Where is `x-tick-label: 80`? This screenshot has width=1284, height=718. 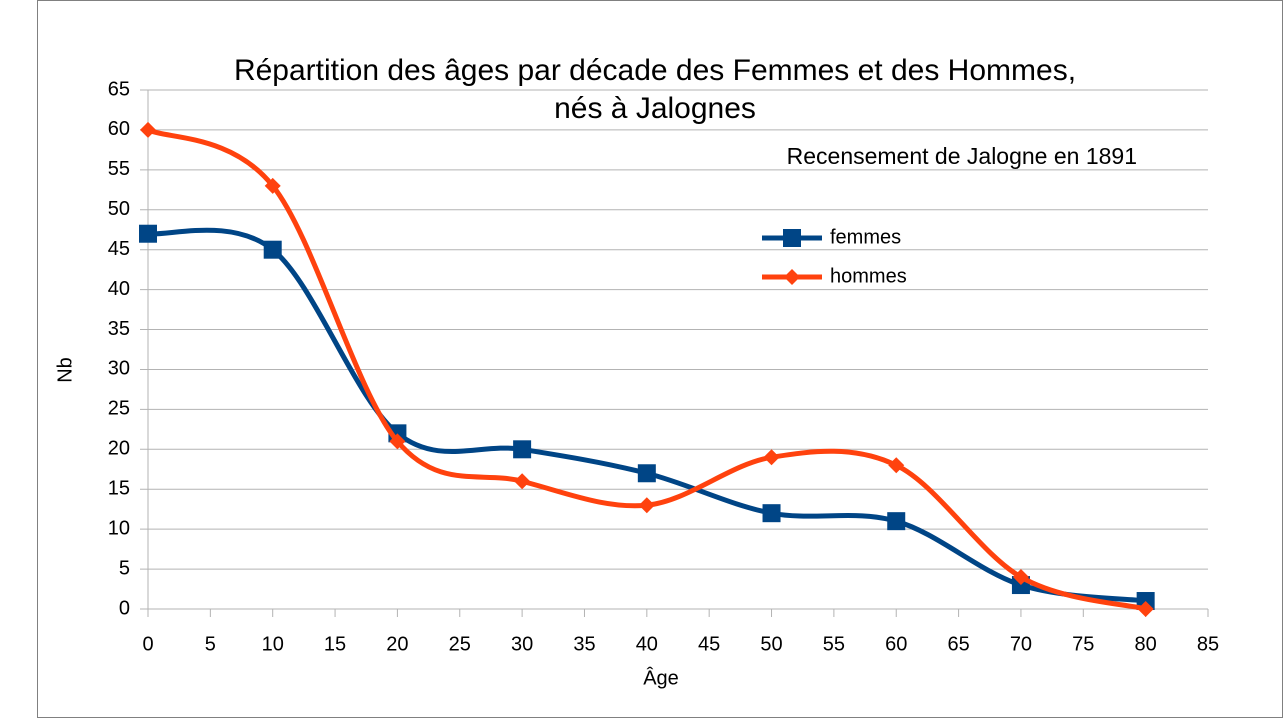 x-tick-label: 80 is located at coordinates (1146, 644).